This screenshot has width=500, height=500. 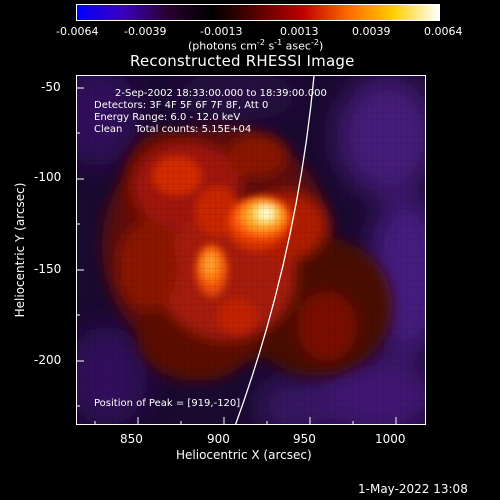 What do you see at coordinates (371, 31) in the screenshot?
I see `colorbar-tick: 0.0039` at bounding box center [371, 31].